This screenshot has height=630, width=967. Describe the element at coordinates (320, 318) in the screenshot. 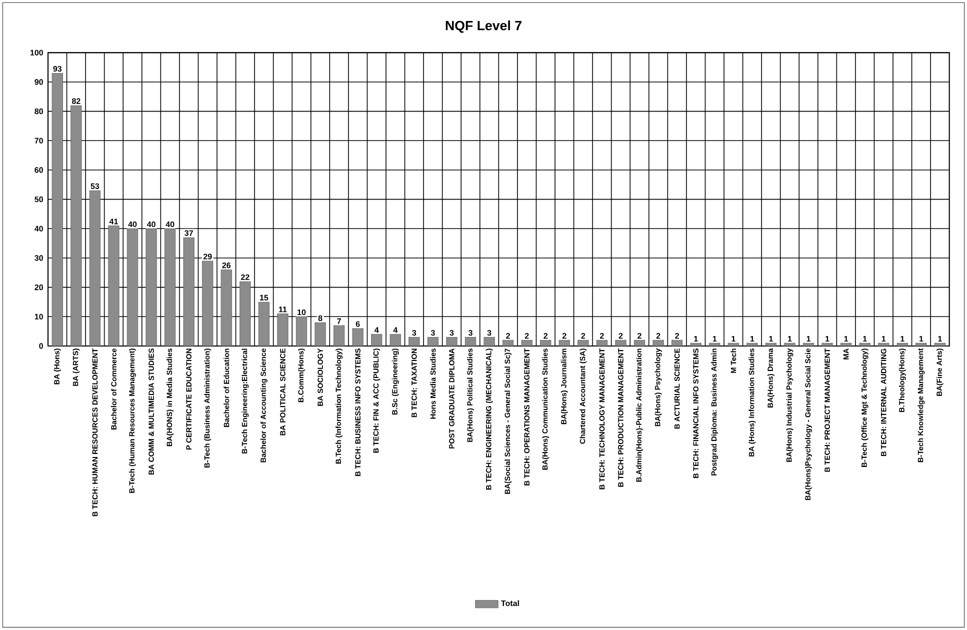

I see `data-label: 8` at that location.